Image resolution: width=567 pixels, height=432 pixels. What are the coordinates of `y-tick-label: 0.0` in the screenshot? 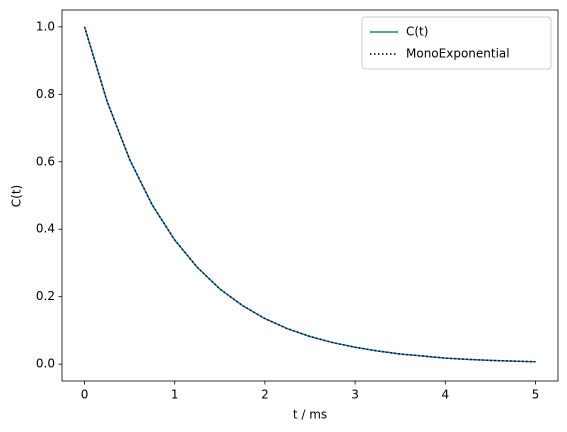 It's located at (45, 364).